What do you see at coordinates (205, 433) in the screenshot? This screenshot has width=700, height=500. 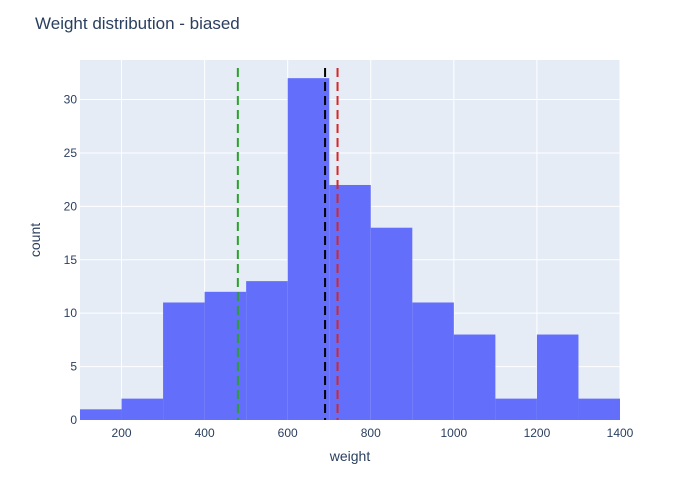 I see `x-tick-label: 400` at bounding box center [205, 433].